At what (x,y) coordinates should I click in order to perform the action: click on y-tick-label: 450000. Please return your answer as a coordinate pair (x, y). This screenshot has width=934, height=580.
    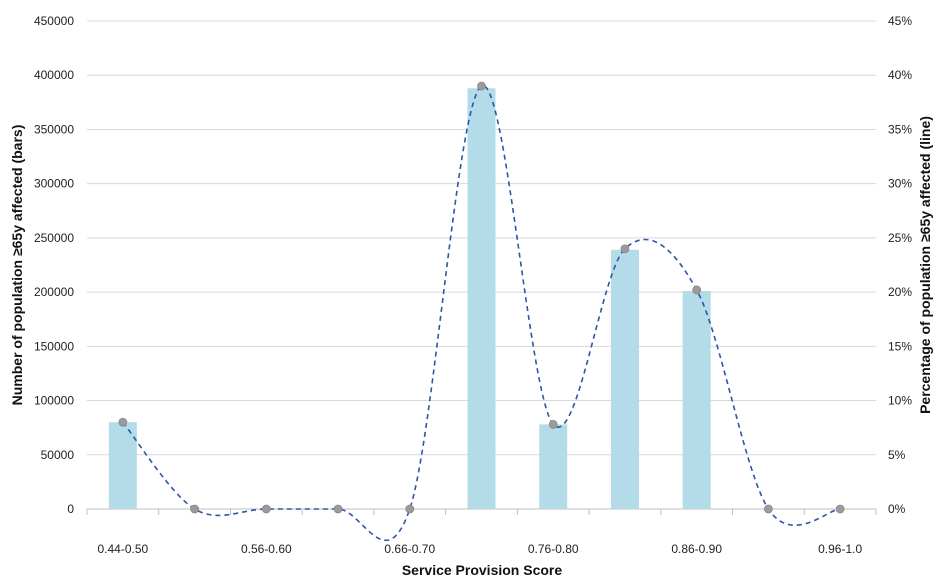
    Looking at the image, I should click on (54, 21).